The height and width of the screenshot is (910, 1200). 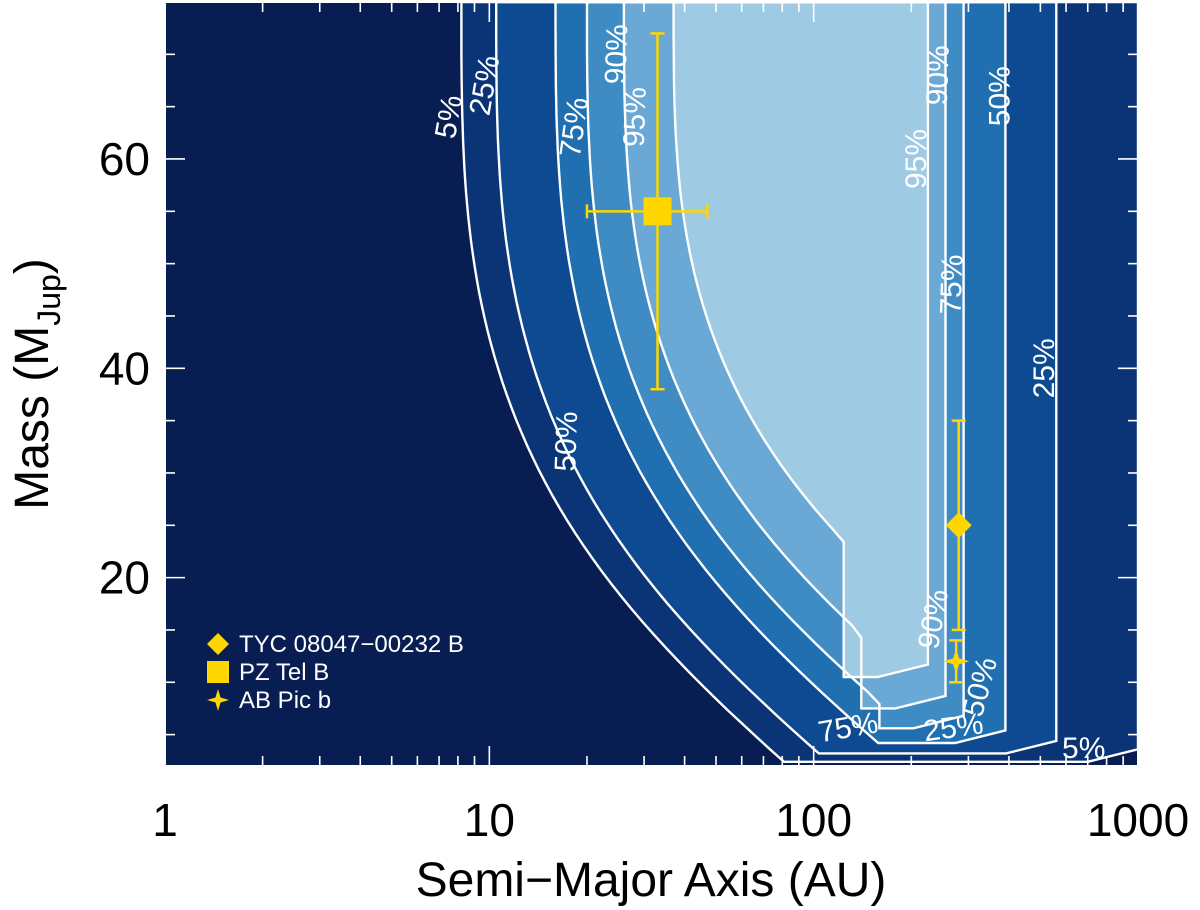 What do you see at coordinates (32, 418) in the screenshot?
I see `y-axis-title-main: Mass (M` at bounding box center [32, 418].